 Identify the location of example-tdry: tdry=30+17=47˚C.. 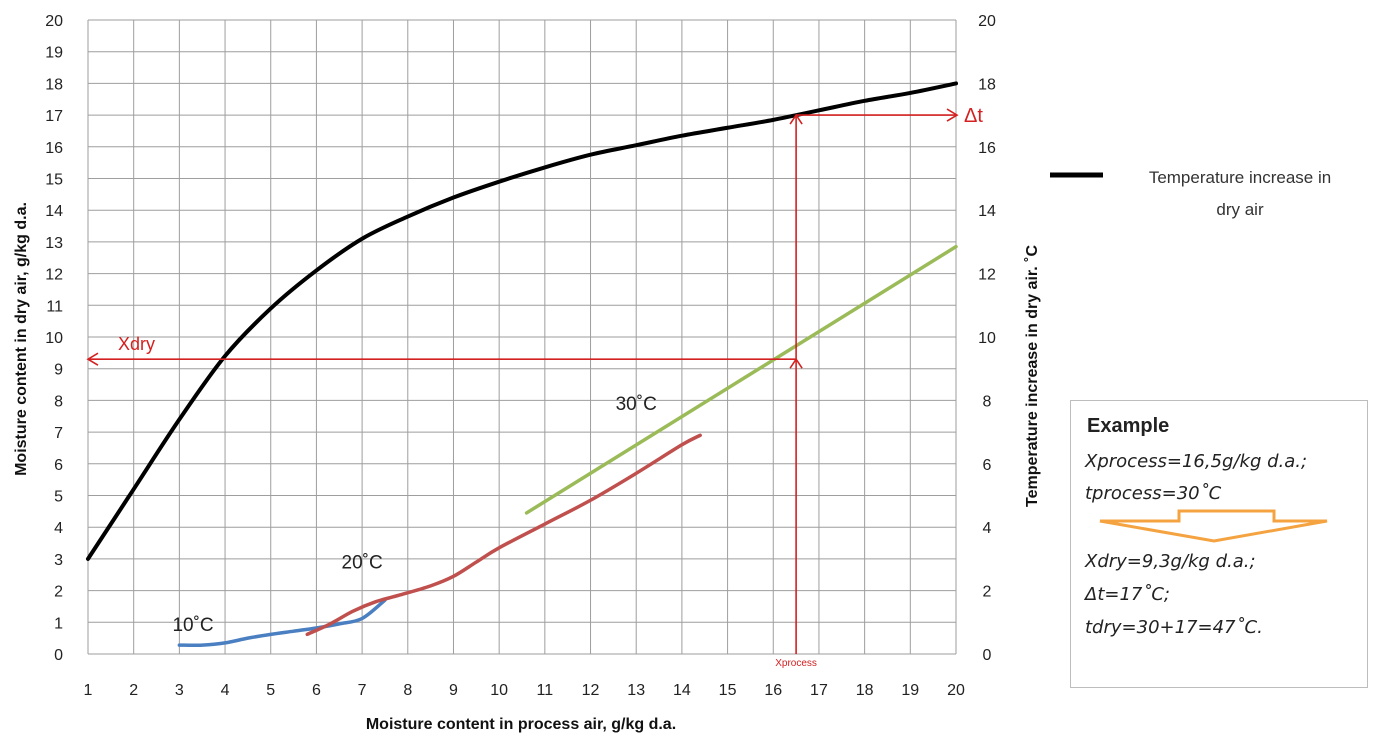
(1174, 627).